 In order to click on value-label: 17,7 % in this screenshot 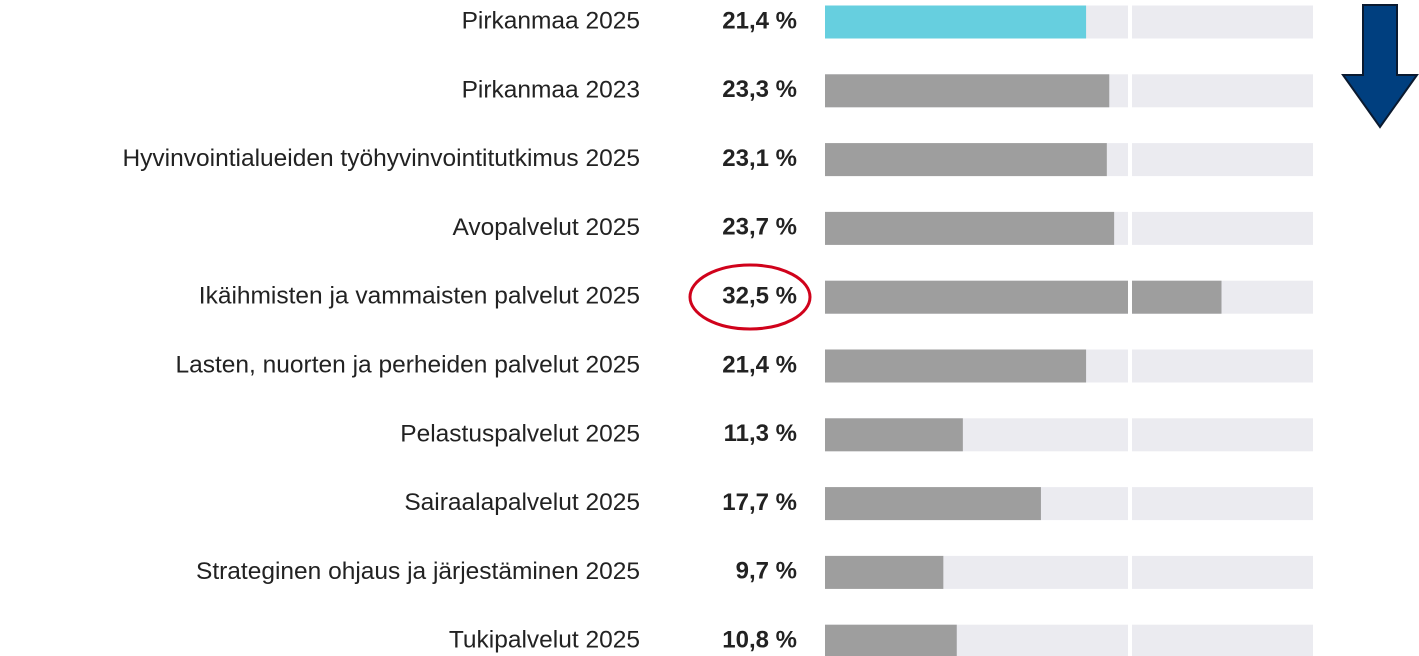, I will do `click(759, 502)`.